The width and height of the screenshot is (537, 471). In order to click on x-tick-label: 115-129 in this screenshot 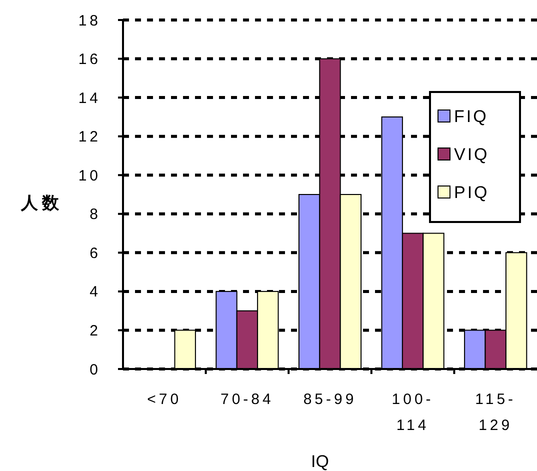, I will do `click(495, 412)`.